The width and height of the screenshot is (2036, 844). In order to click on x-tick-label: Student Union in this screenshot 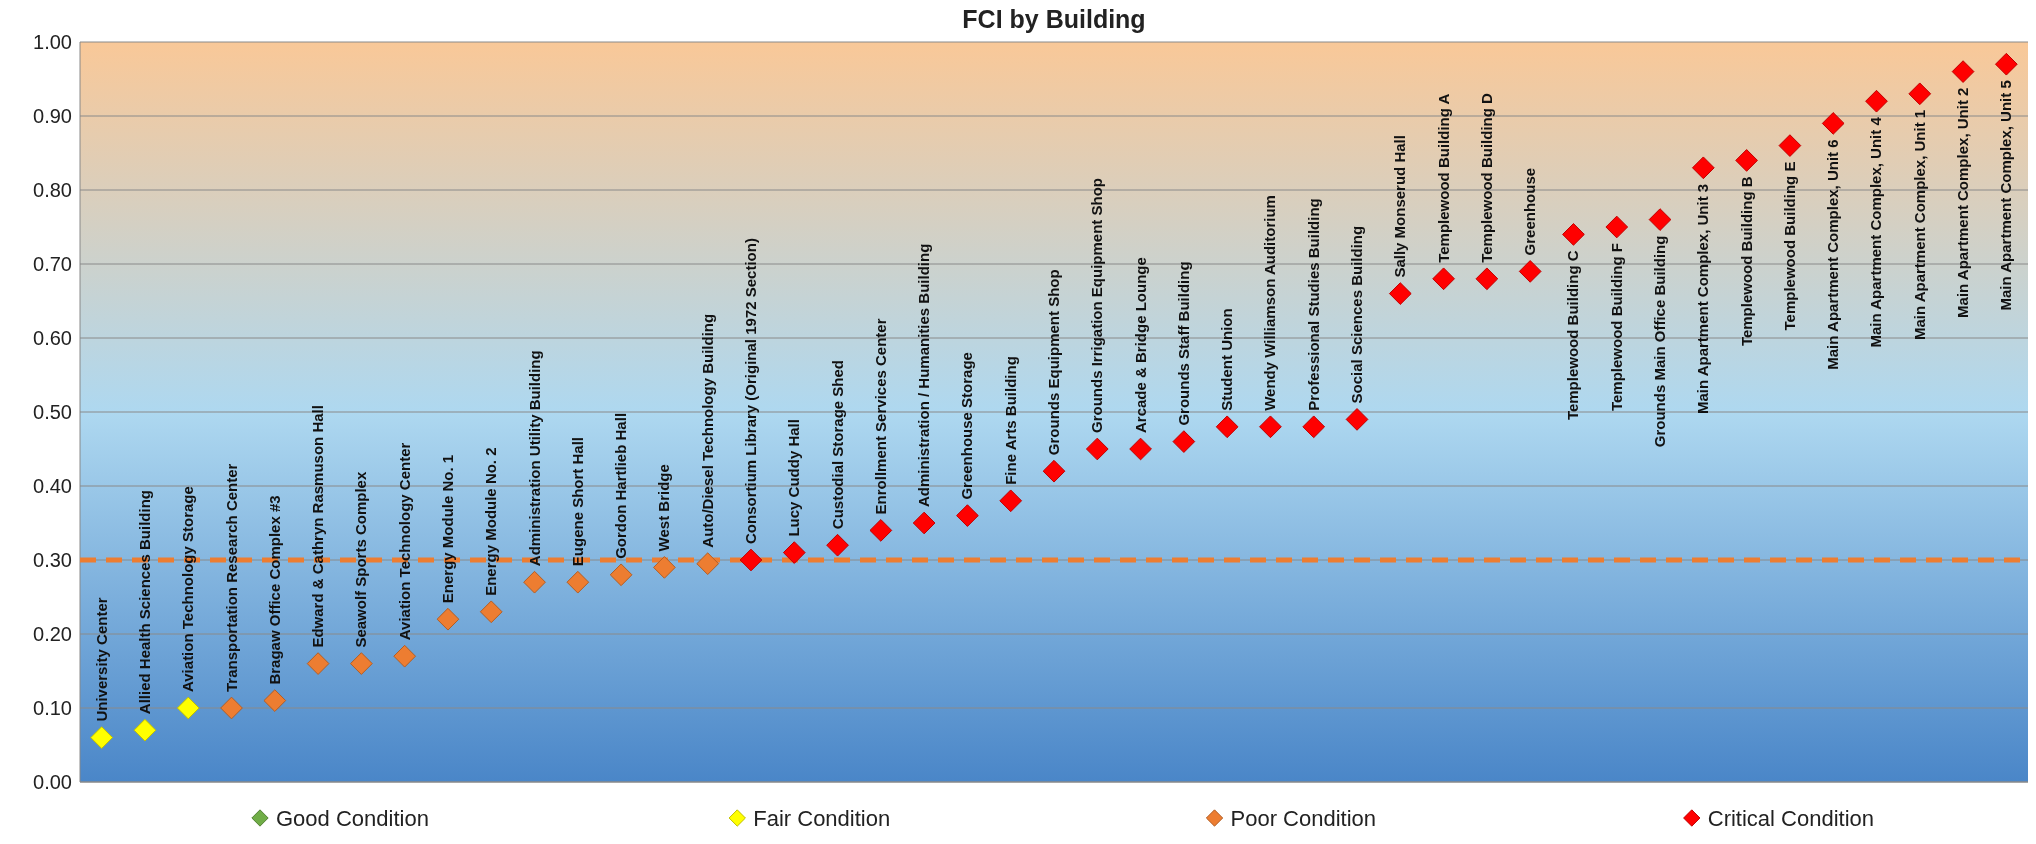, I will do `click(1227, 359)`.